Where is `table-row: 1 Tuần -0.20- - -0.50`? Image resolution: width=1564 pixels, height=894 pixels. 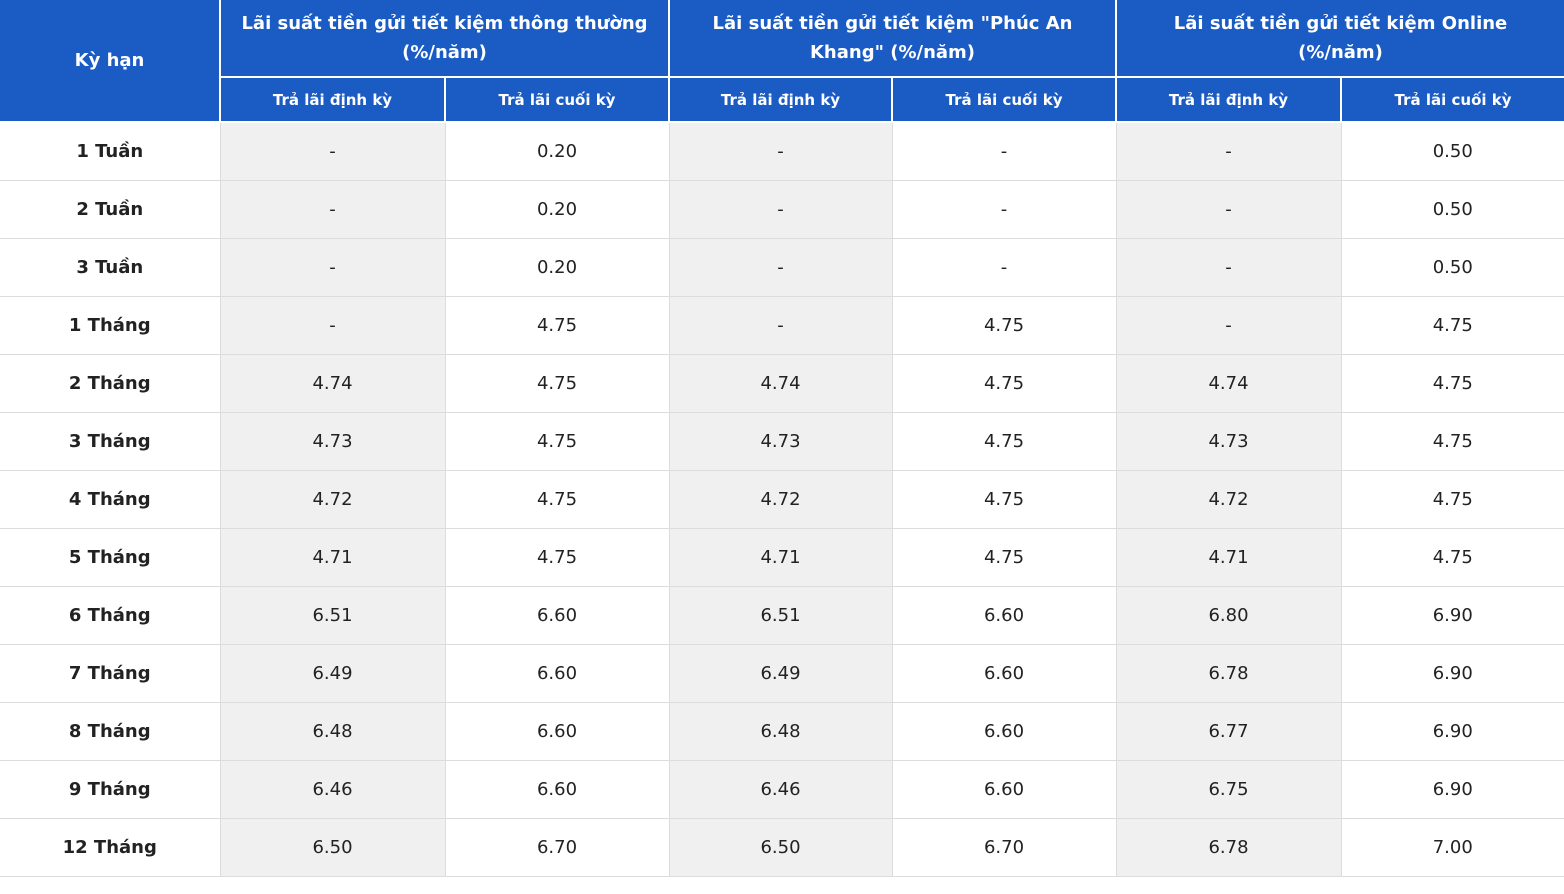 table-row: 1 Tuần -0.20- - -0.50 is located at coordinates (782, 151).